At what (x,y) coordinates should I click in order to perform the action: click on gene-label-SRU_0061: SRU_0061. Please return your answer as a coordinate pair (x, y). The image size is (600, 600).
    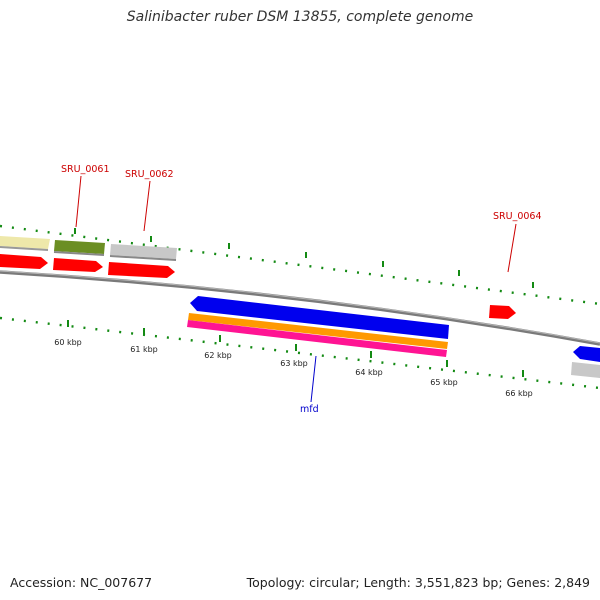
    Looking at the image, I should click on (85, 169).